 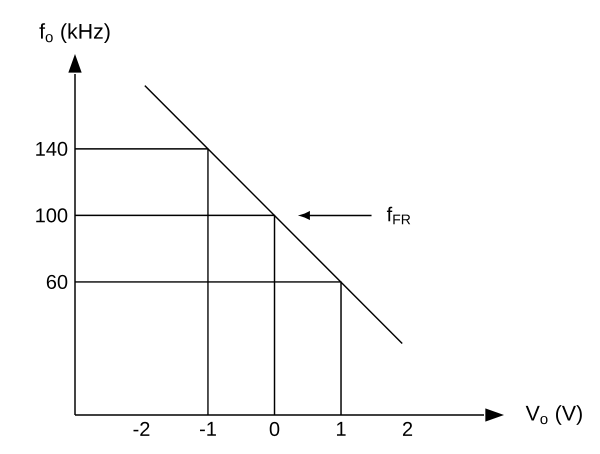 What do you see at coordinates (554, 415) in the screenshot?
I see `x-axis-title: V$_{o}$ (V)` at bounding box center [554, 415].